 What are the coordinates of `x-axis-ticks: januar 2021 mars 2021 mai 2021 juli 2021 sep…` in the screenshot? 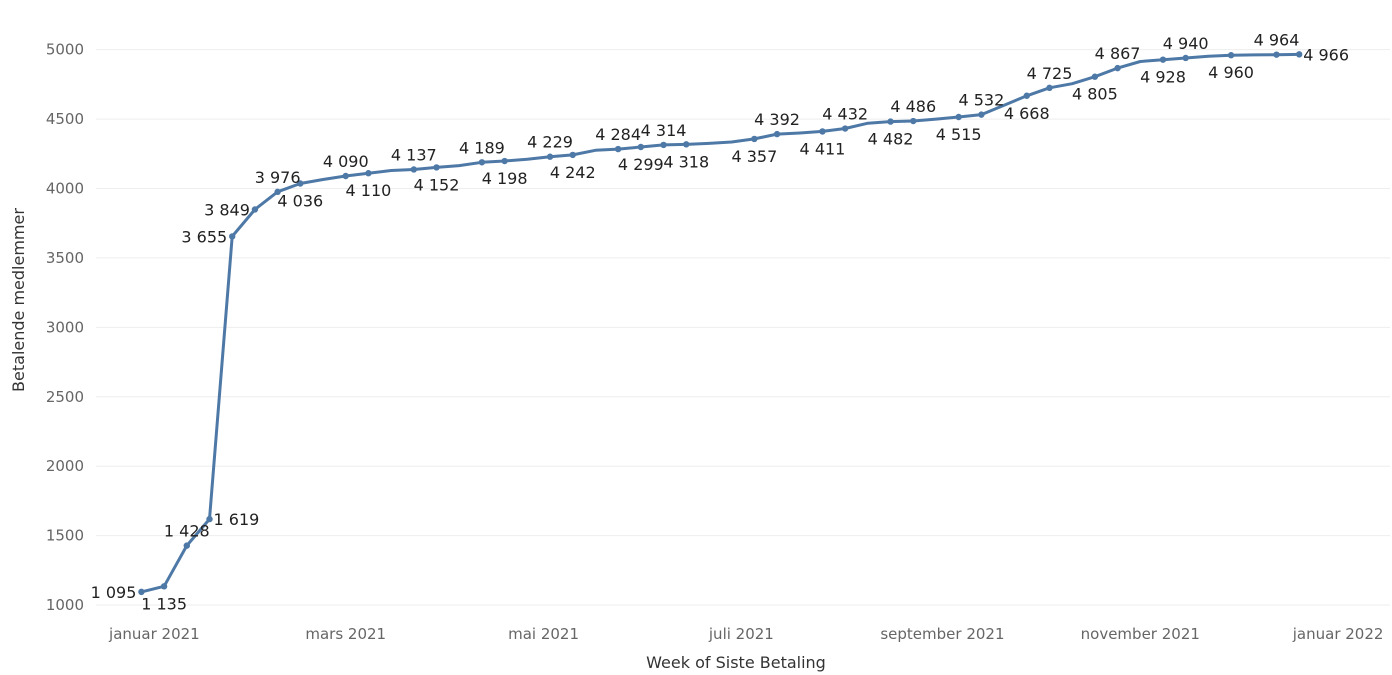 It's located at (745, 634).